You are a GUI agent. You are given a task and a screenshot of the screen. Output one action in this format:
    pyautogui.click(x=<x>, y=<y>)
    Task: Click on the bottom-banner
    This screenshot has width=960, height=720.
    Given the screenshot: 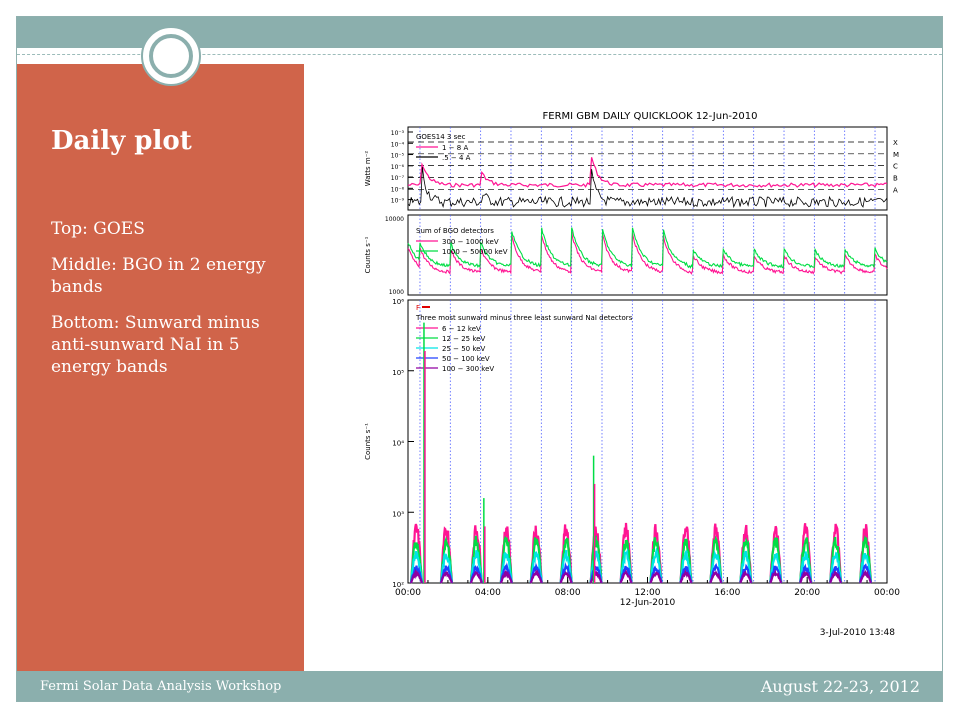 What is the action you would take?
    pyautogui.click(x=479, y=686)
    